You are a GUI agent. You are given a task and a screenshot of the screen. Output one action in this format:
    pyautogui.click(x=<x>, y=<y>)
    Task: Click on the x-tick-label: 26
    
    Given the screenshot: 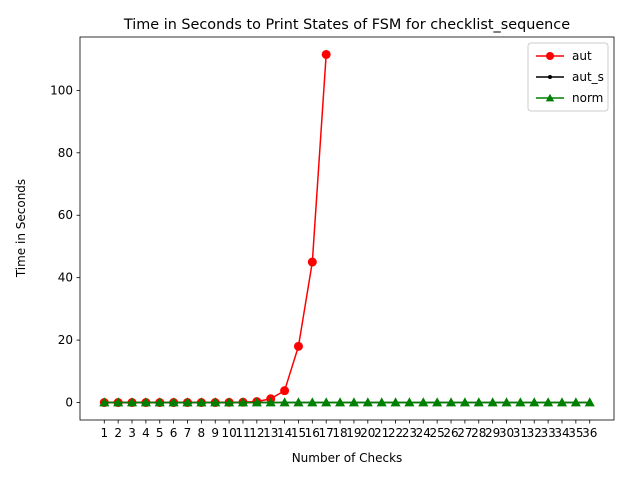 What is the action you would take?
    pyautogui.click(x=450, y=433)
    